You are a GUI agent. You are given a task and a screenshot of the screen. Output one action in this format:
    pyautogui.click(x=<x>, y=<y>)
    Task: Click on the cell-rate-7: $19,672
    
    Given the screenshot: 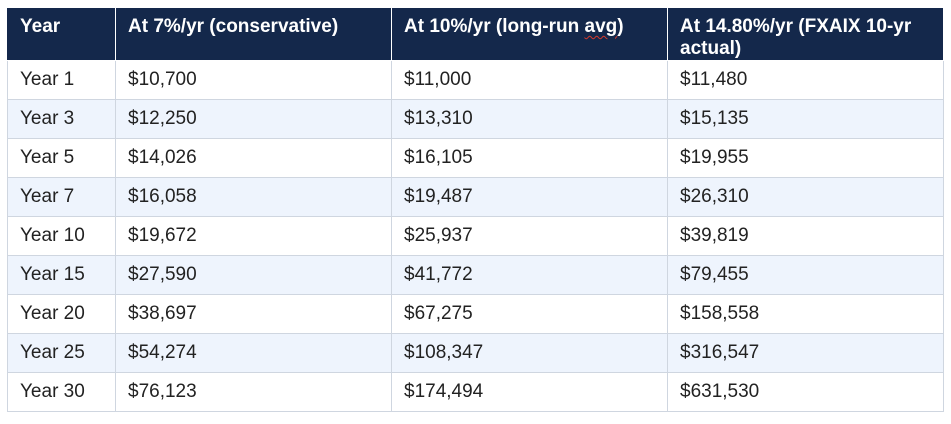 What is the action you would take?
    pyautogui.click(x=253, y=236)
    